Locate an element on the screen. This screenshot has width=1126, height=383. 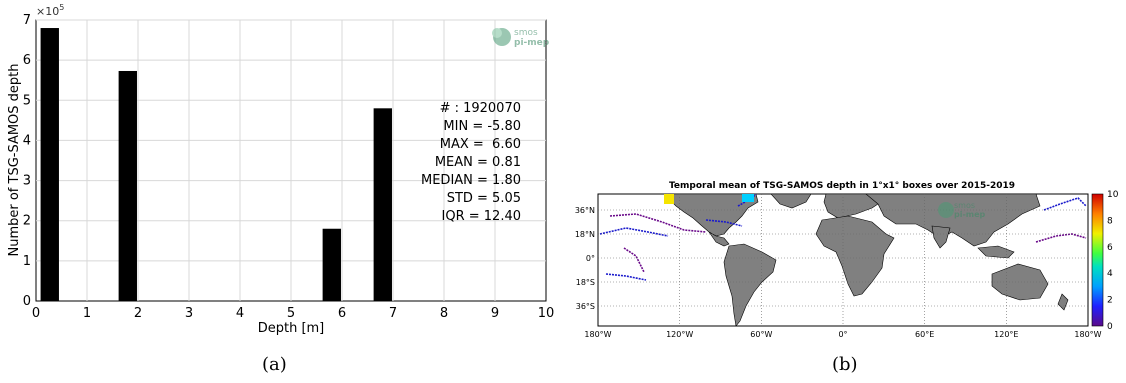
stat-median: MEDIAN = 1.80 is located at coordinates (471, 180).